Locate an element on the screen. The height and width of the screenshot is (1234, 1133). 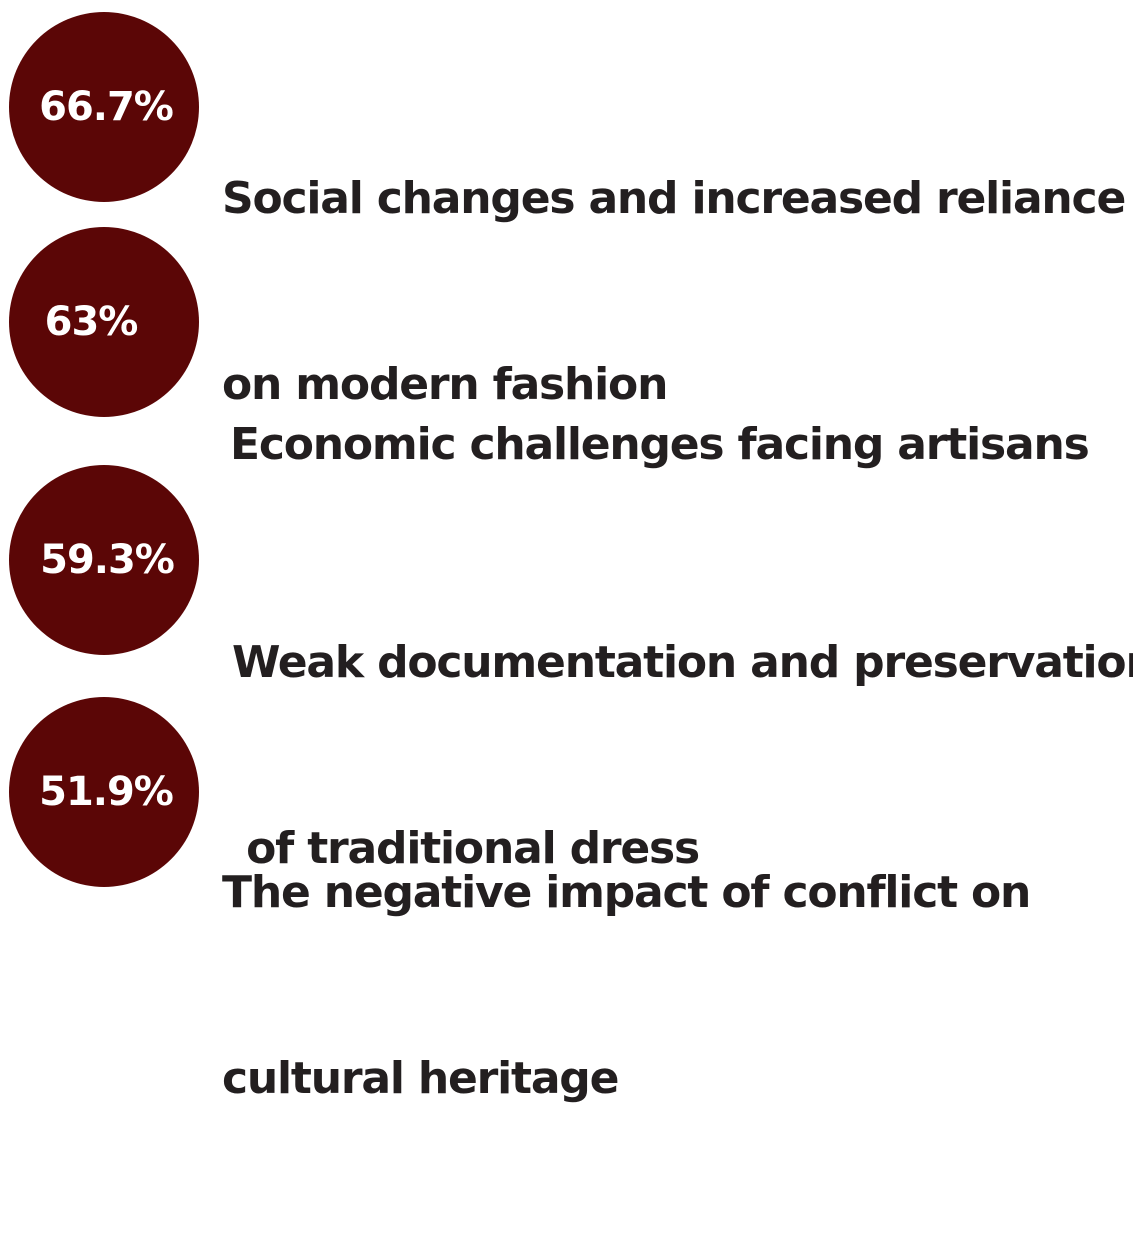
percent-value: 51.9% is located at coordinates (106, 792).